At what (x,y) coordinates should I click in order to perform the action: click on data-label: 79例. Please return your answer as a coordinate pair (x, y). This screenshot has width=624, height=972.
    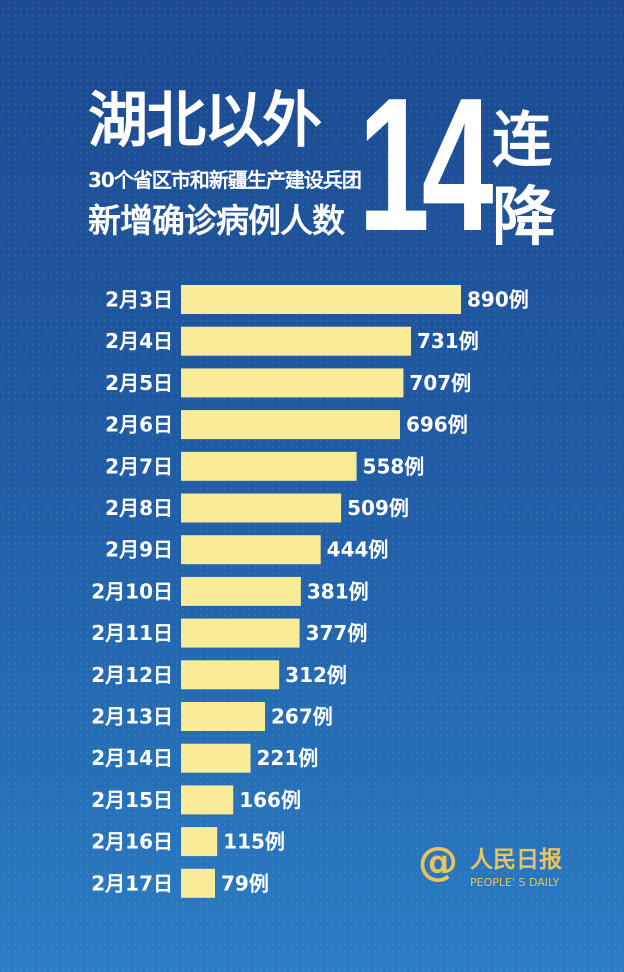
    Looking at the image, I should click on (245, 883).